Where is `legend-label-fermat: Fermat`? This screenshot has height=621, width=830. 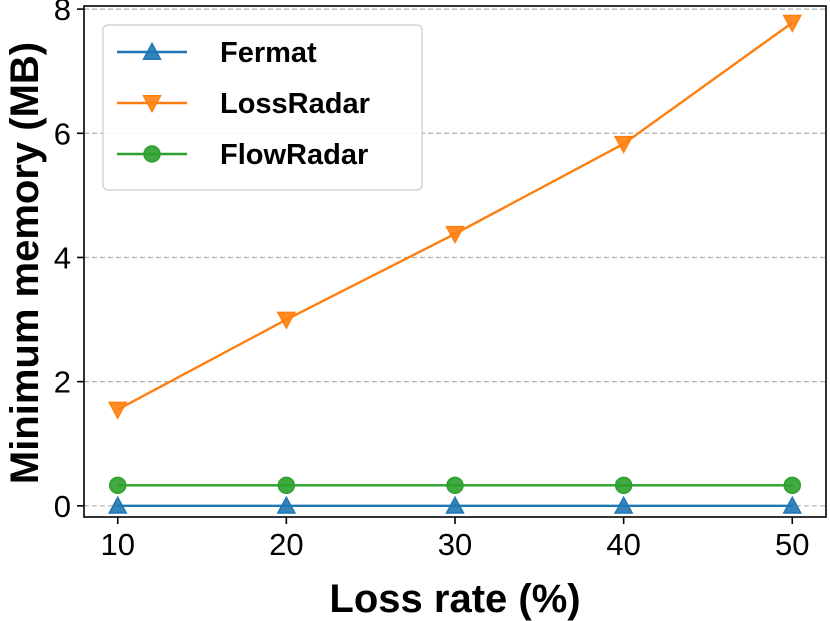 legend-label-fermat: Fermat is located at coordinates (268, 53).